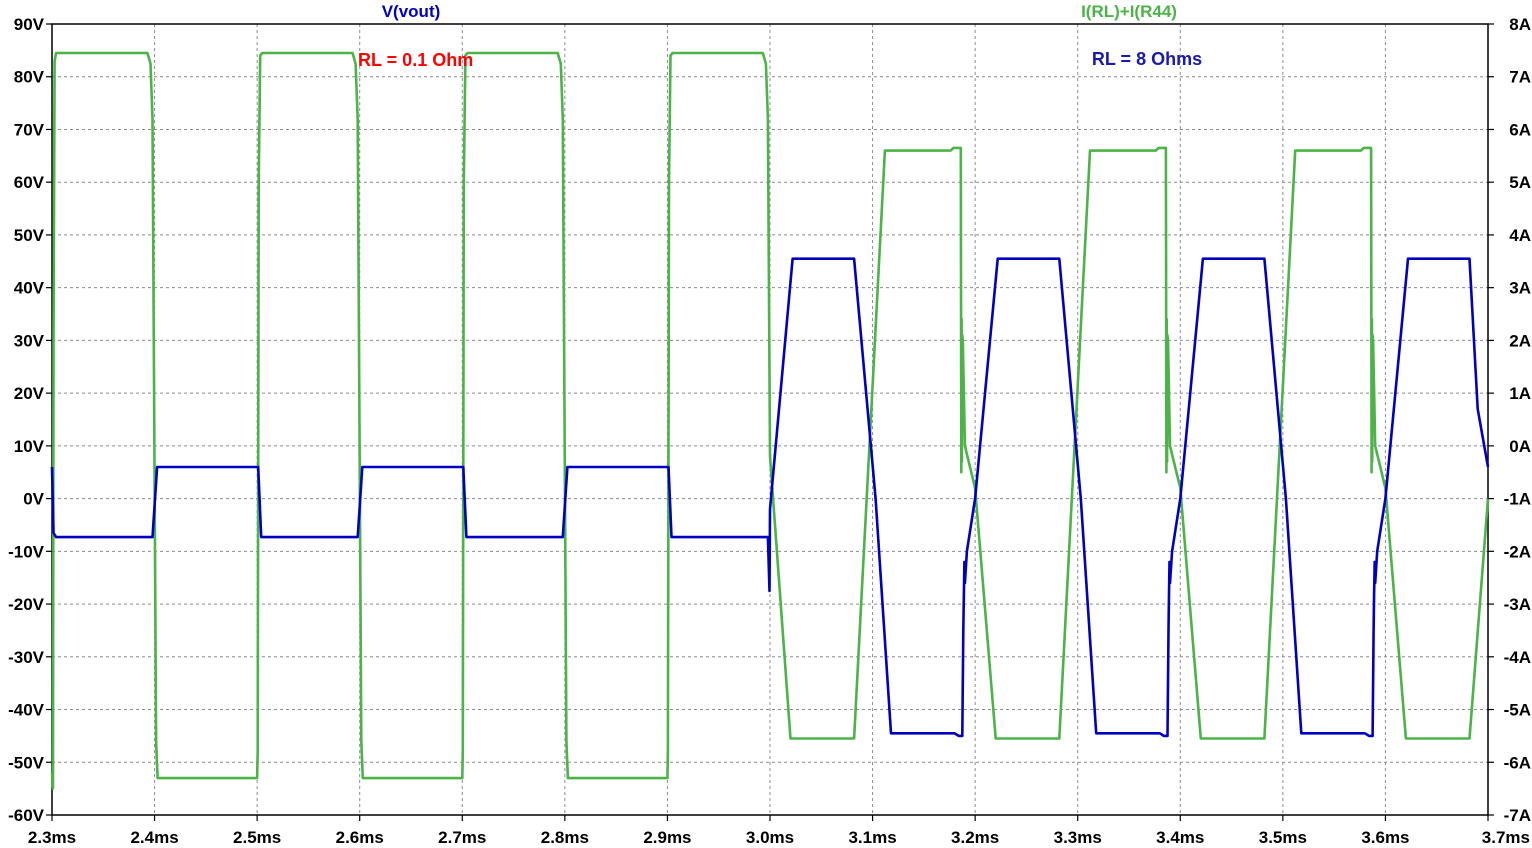  Describe the element at coordinates (975, 837) in the screenshot. I see `x-tick-label: 3.2ms` at that location.